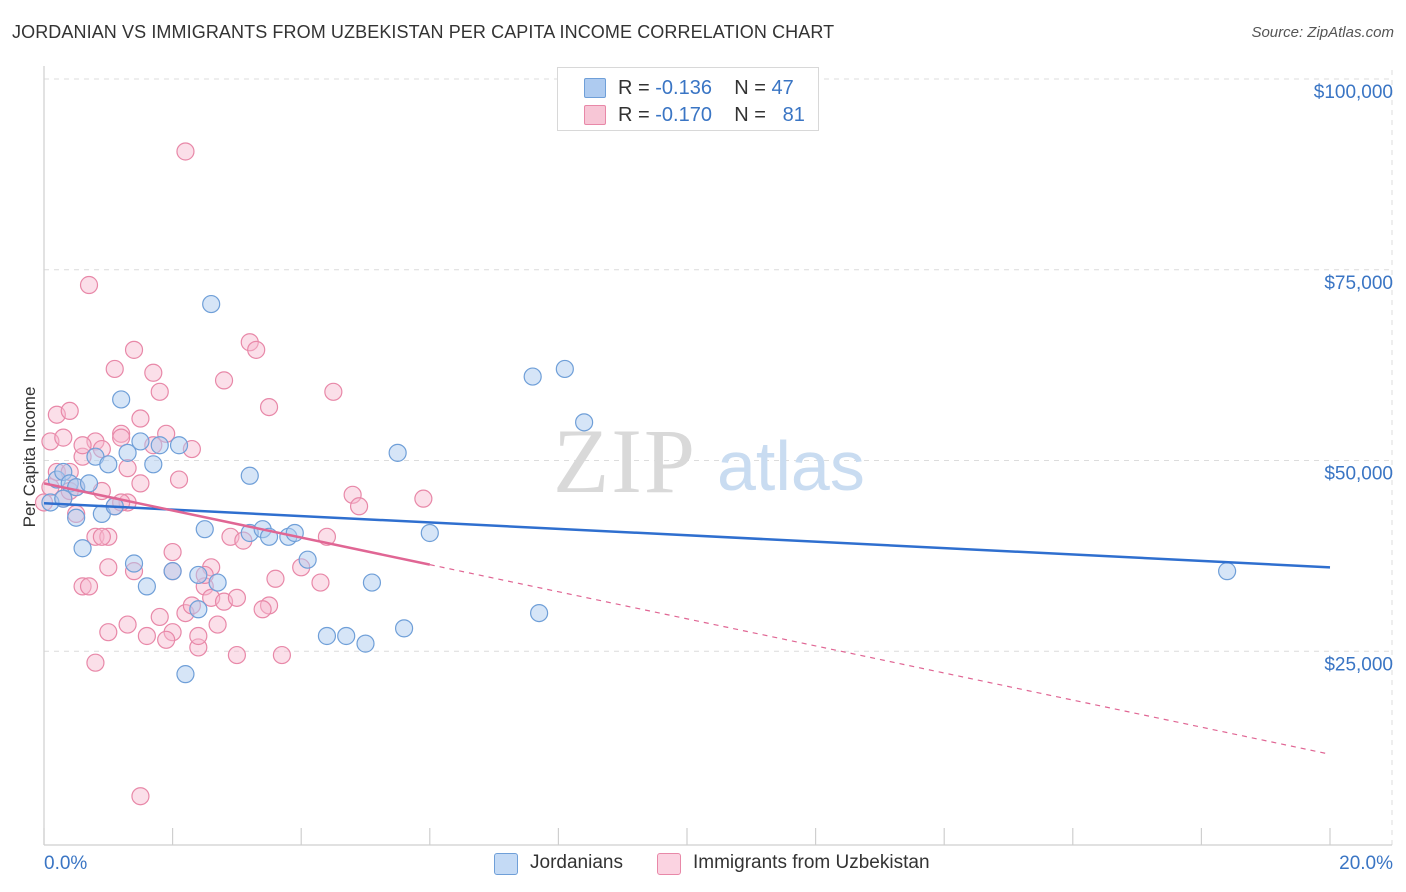  Describe the element at coordinates (753, 88) in the screenshot. I see `legend-n-label: N =` at that location.